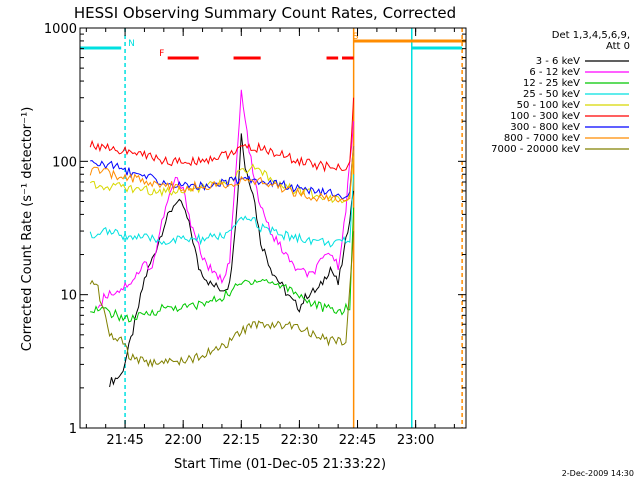  What do you see at coordinates (299, 440) in the screenshot?
I see `x-tick-label: 22:30` at bounding box center [299, 440].